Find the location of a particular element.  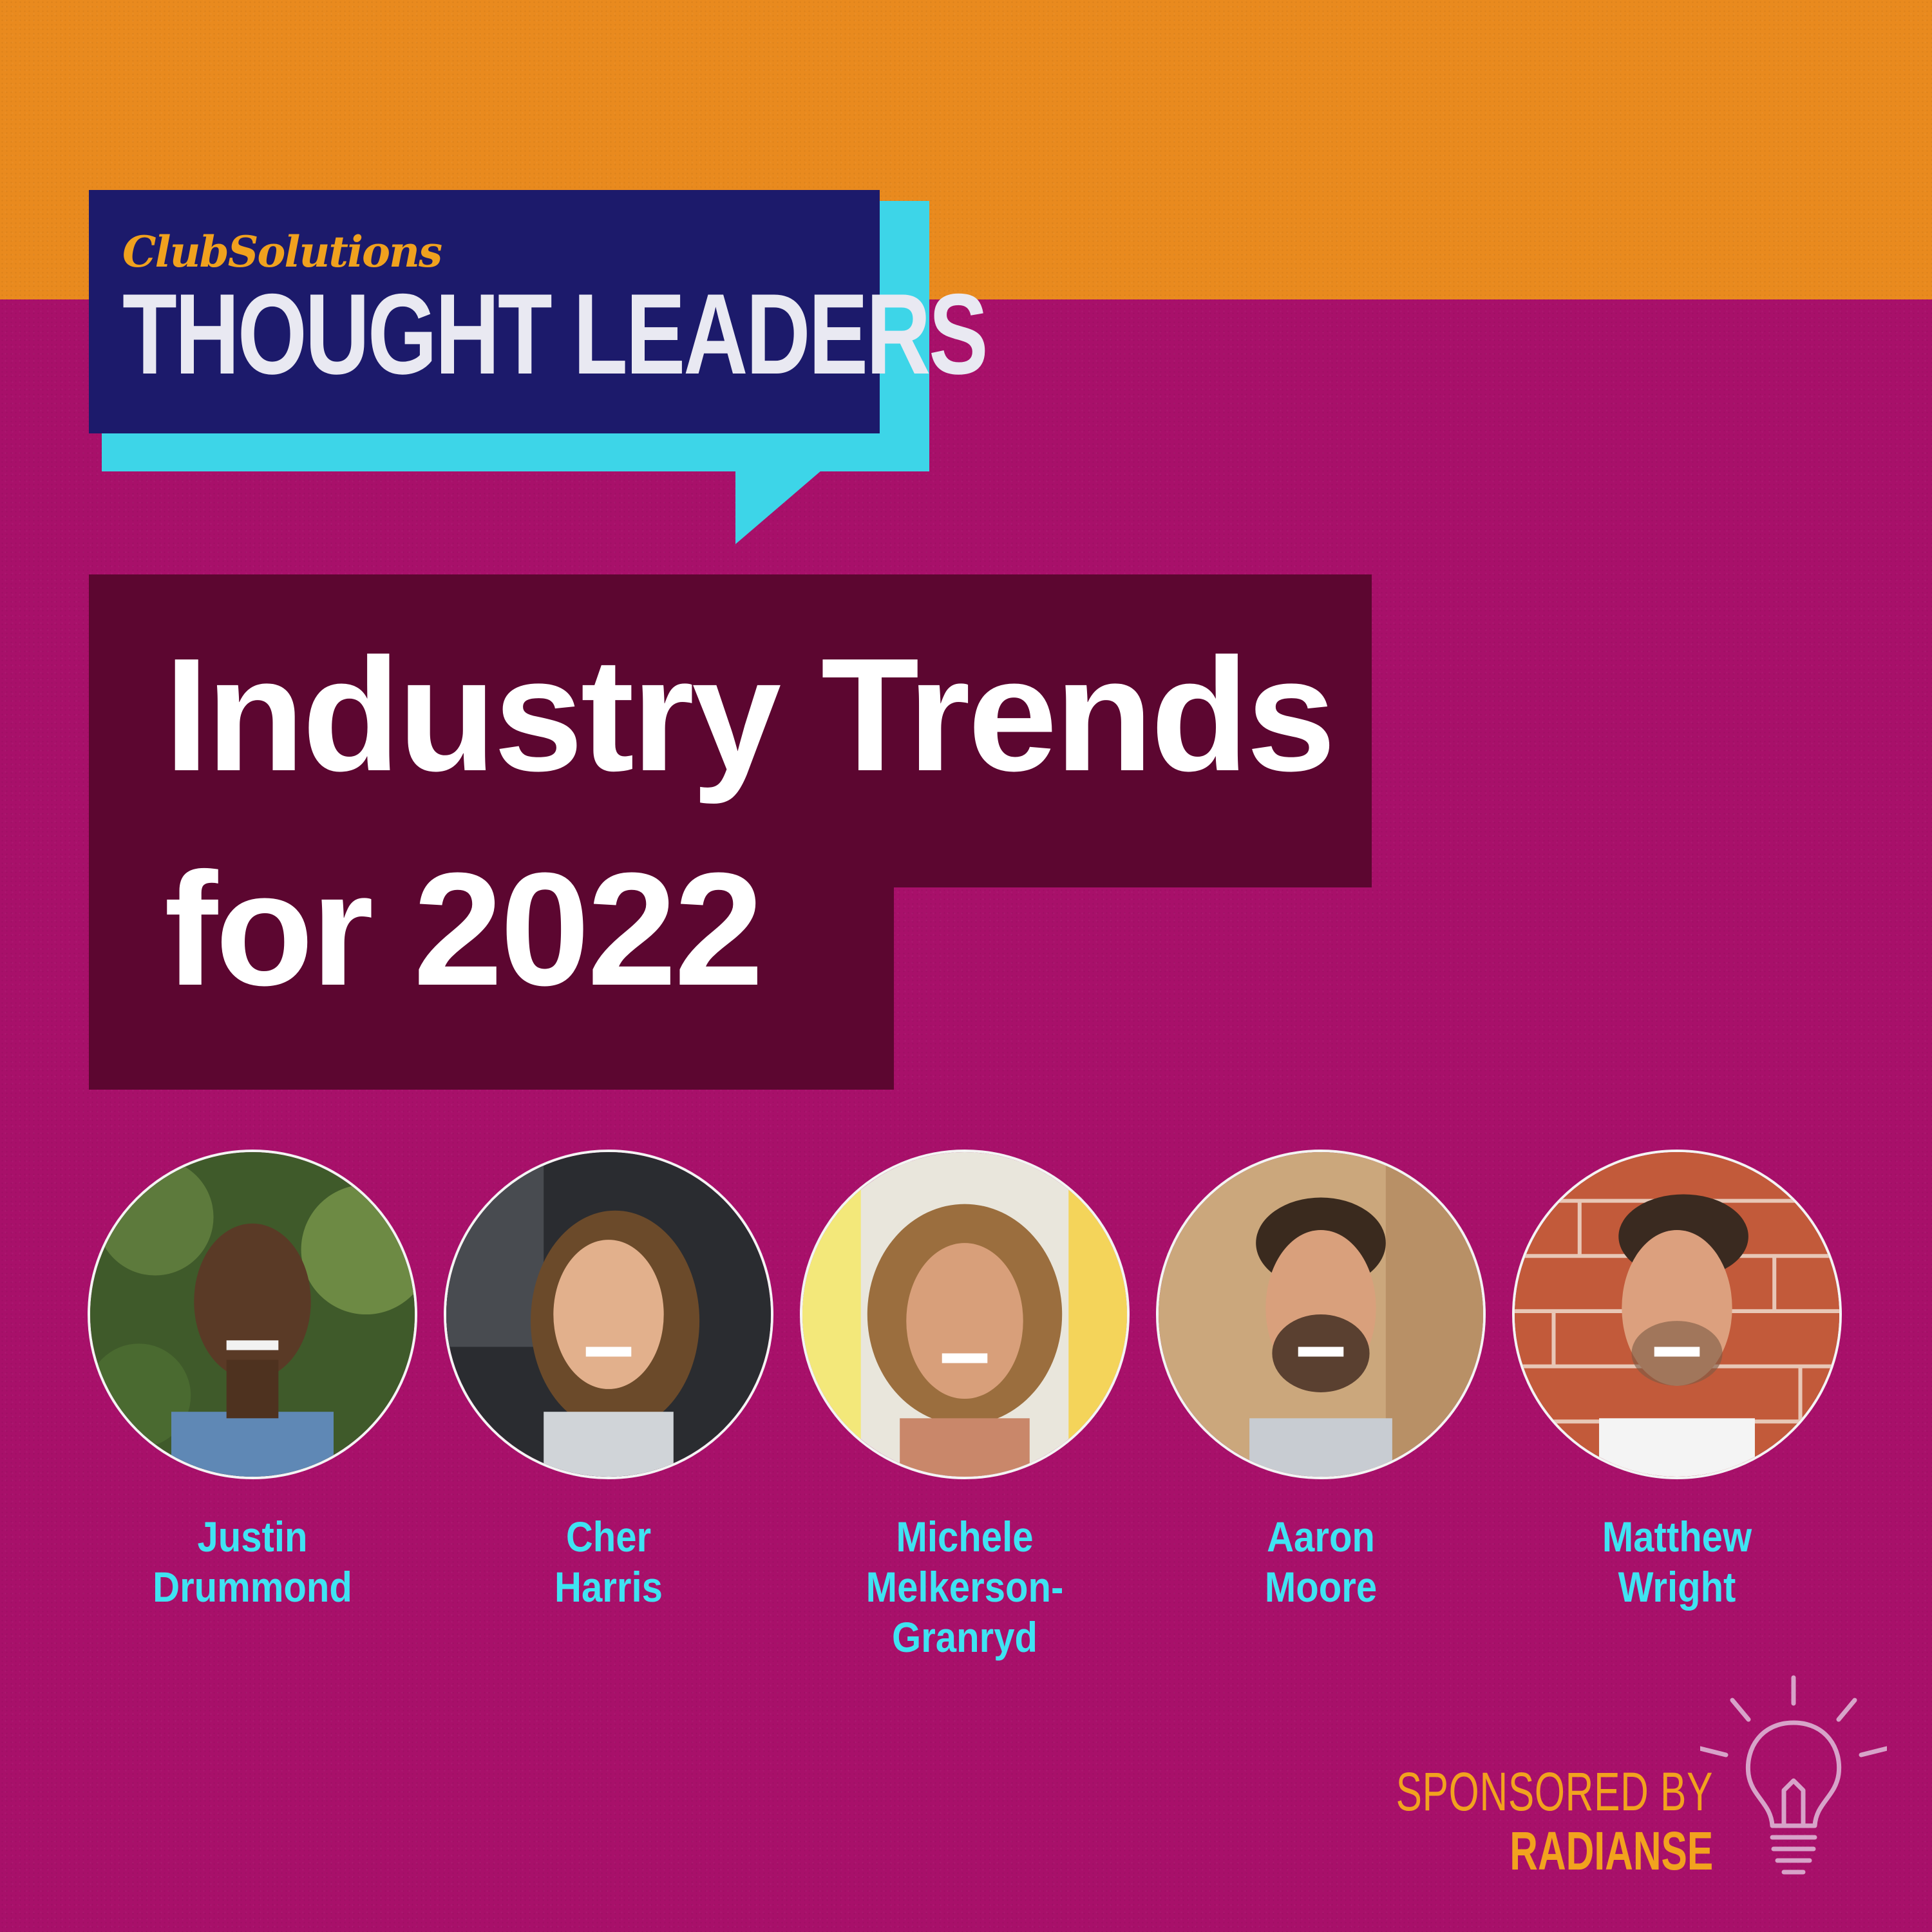

speaker-card: Michele Melkerson-Granryd is located at coordinates (965, 1406).